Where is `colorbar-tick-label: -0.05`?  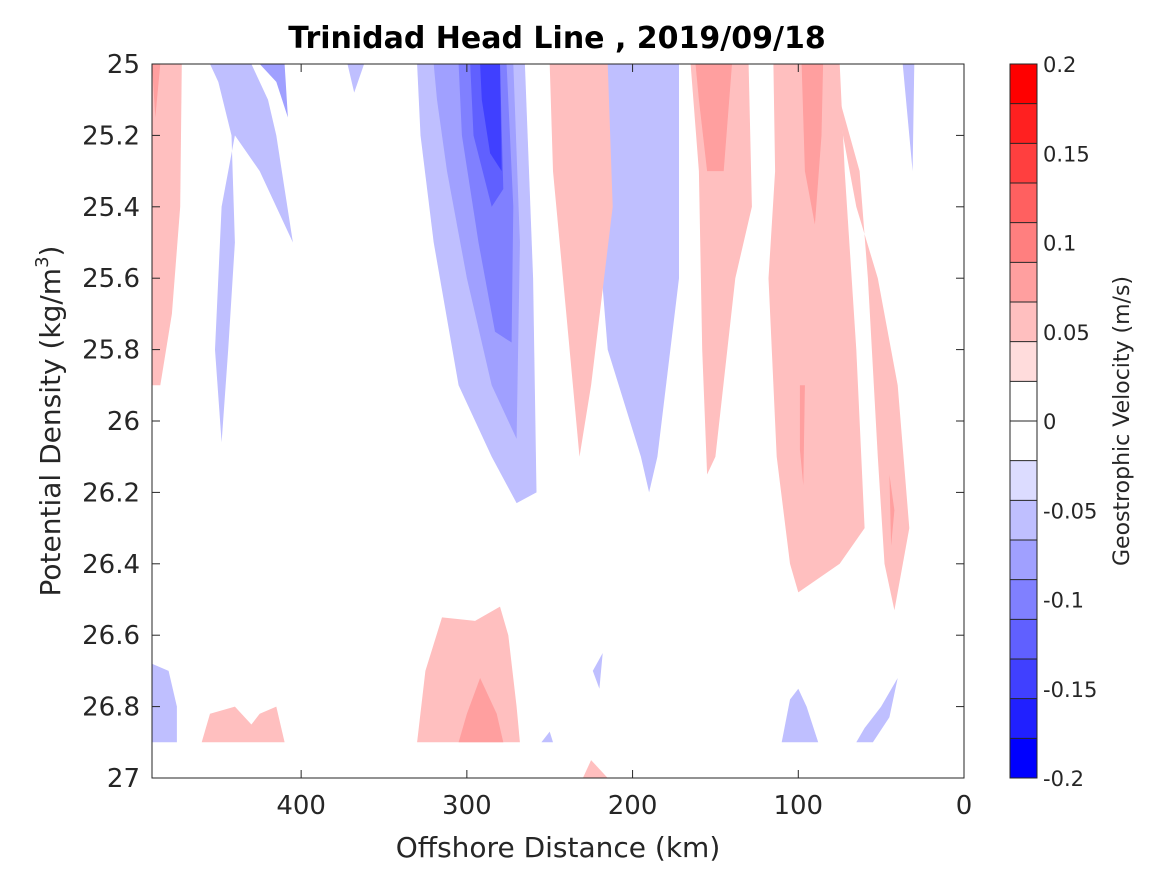
colorbar-tick-label: -0.05 is located at coordinates (1070, 511).